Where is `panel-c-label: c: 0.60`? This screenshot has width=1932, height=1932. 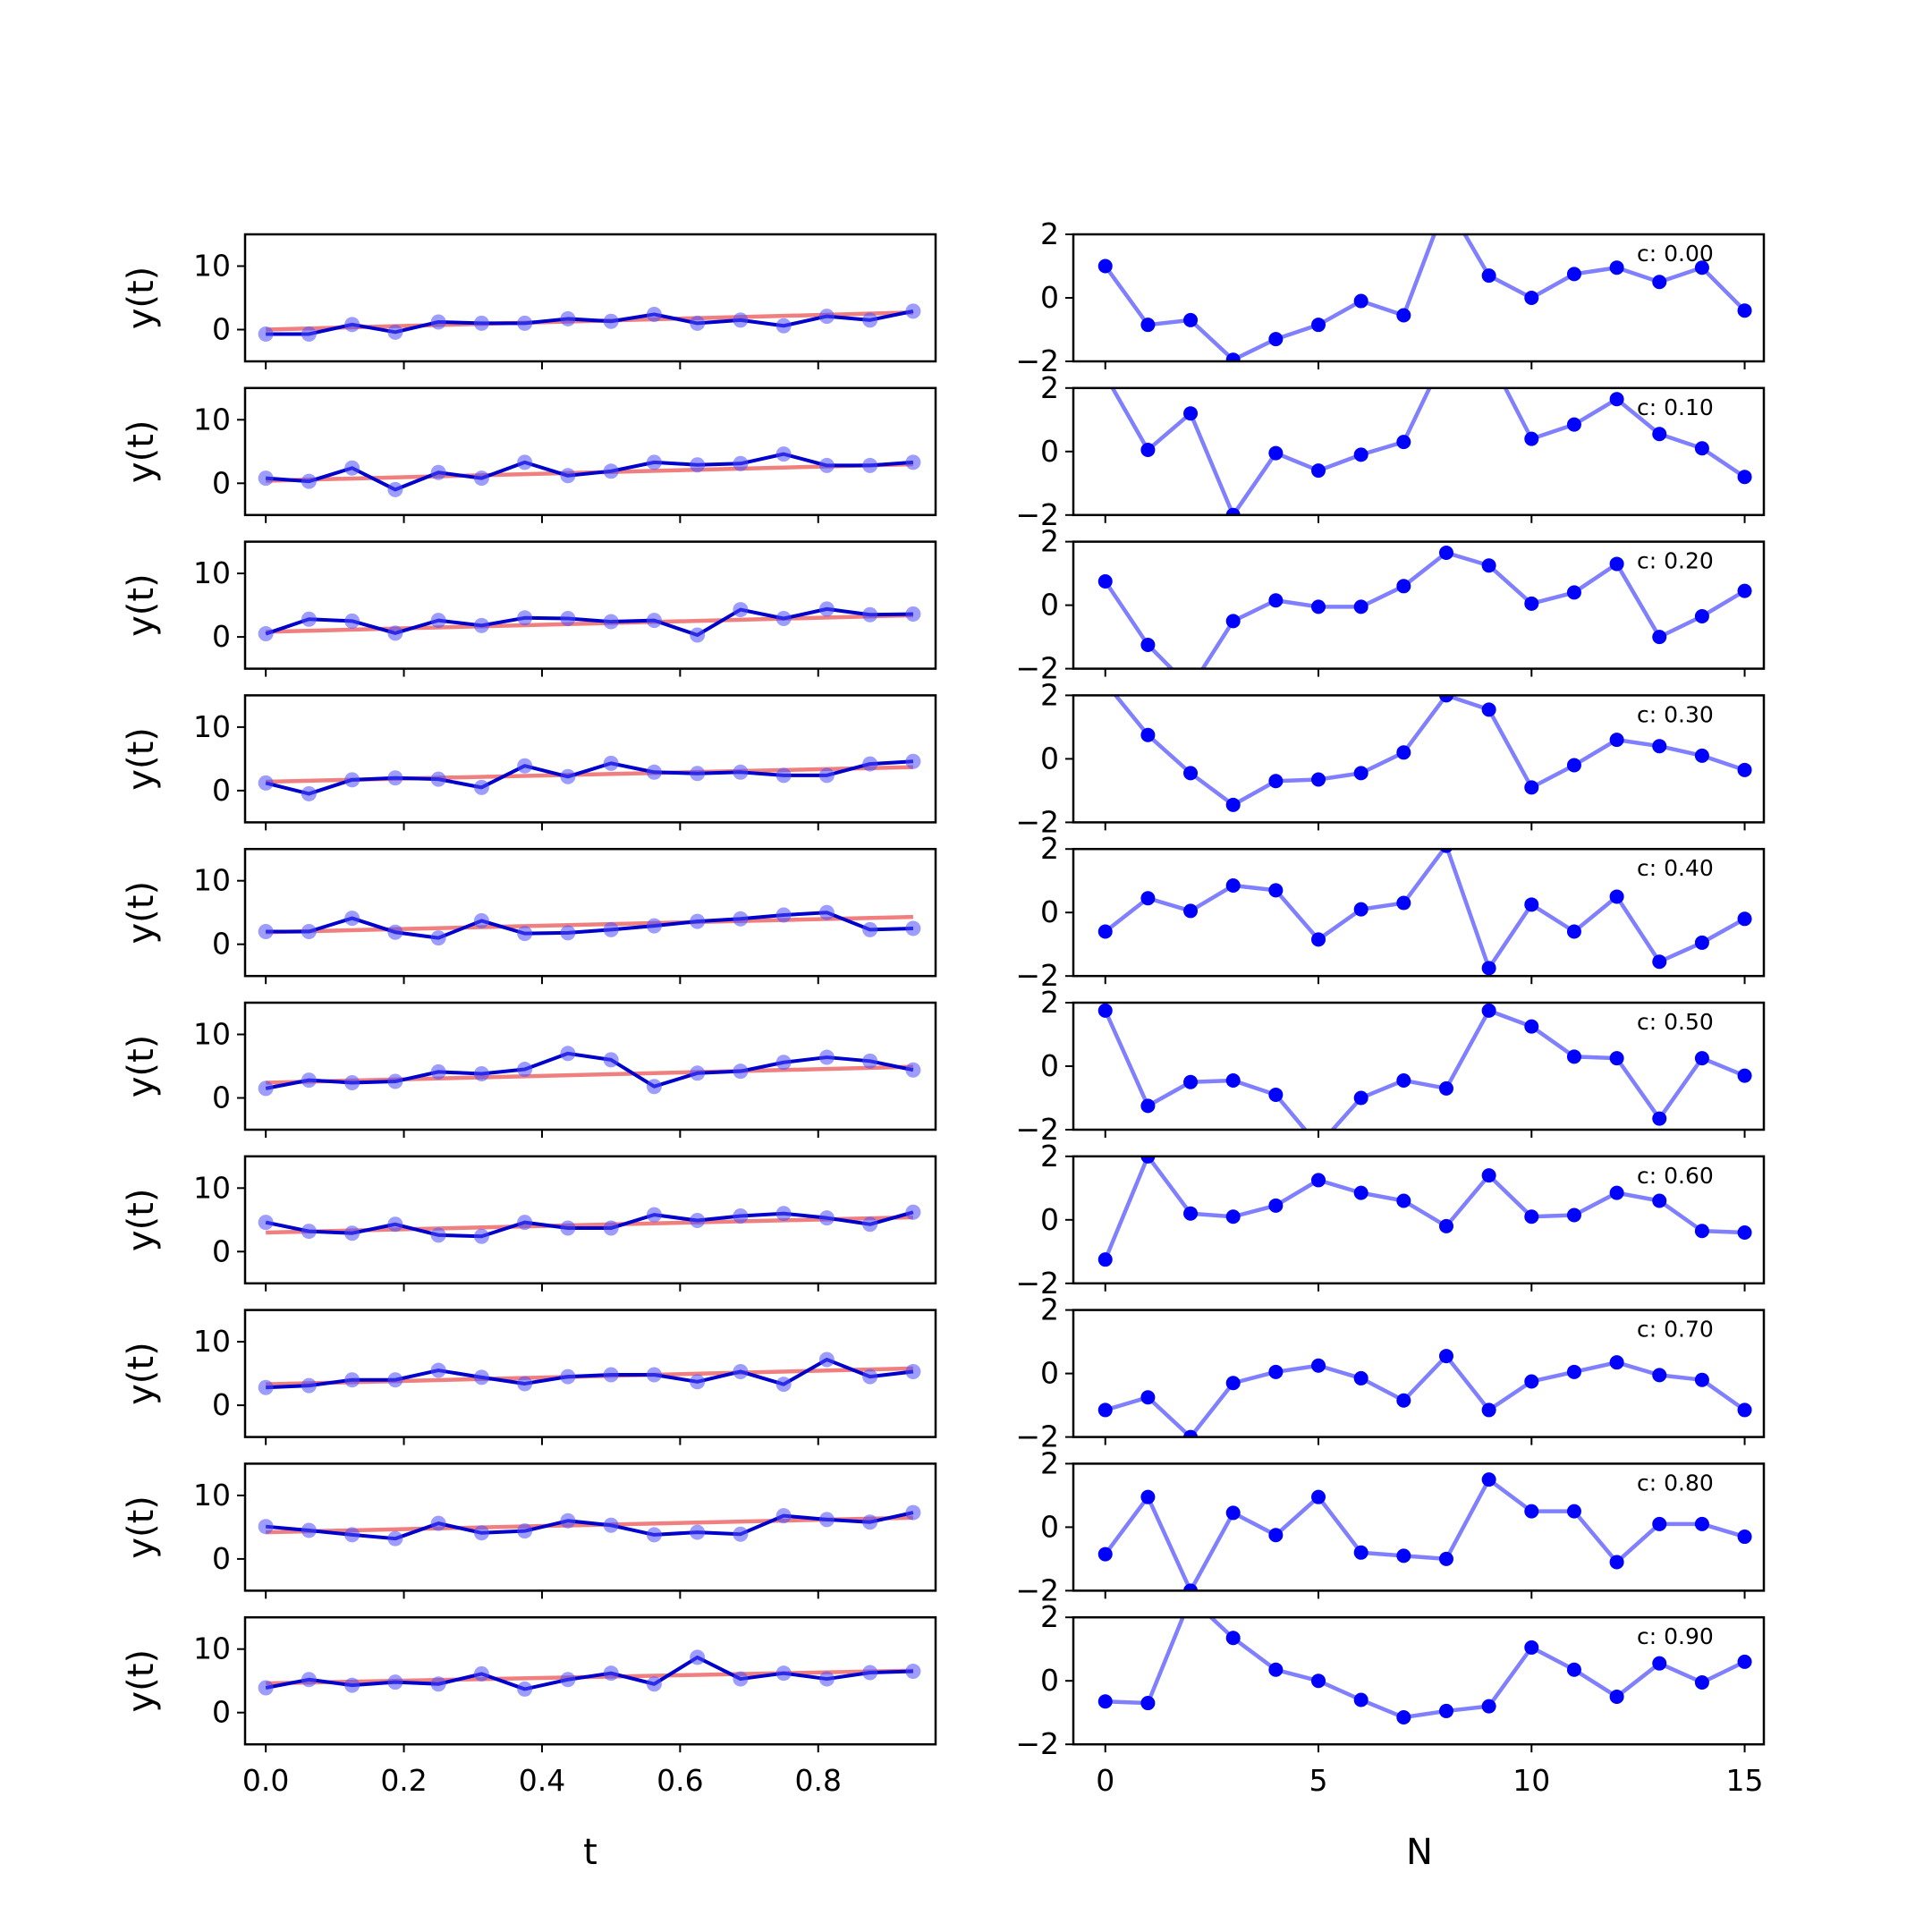 panel-c-label: c: 0.60 is located at coordinates (1675, 1176).